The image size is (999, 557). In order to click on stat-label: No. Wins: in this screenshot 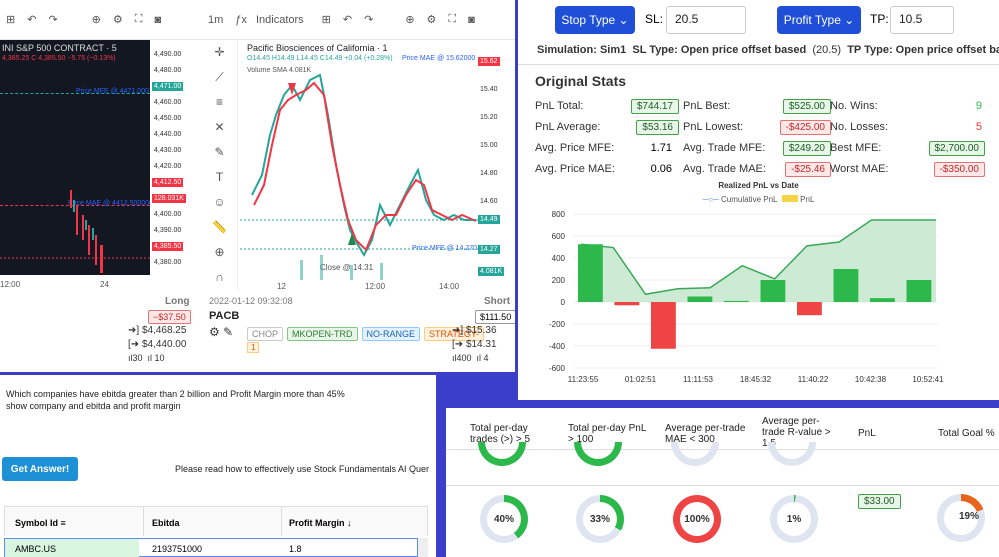, I will do `click(854, 106)`.